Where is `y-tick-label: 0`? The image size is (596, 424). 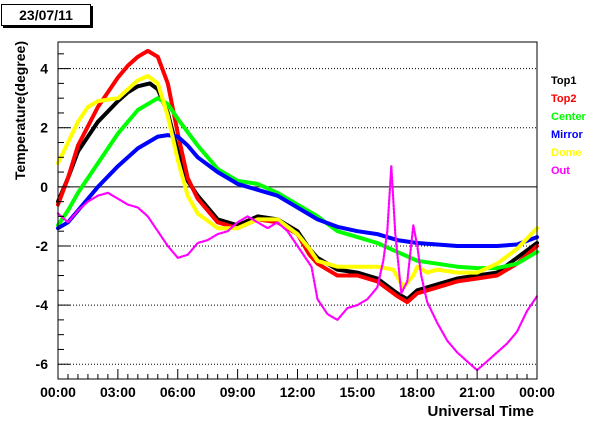
y-tick-label: 0 is located at coordinates (44, 187).